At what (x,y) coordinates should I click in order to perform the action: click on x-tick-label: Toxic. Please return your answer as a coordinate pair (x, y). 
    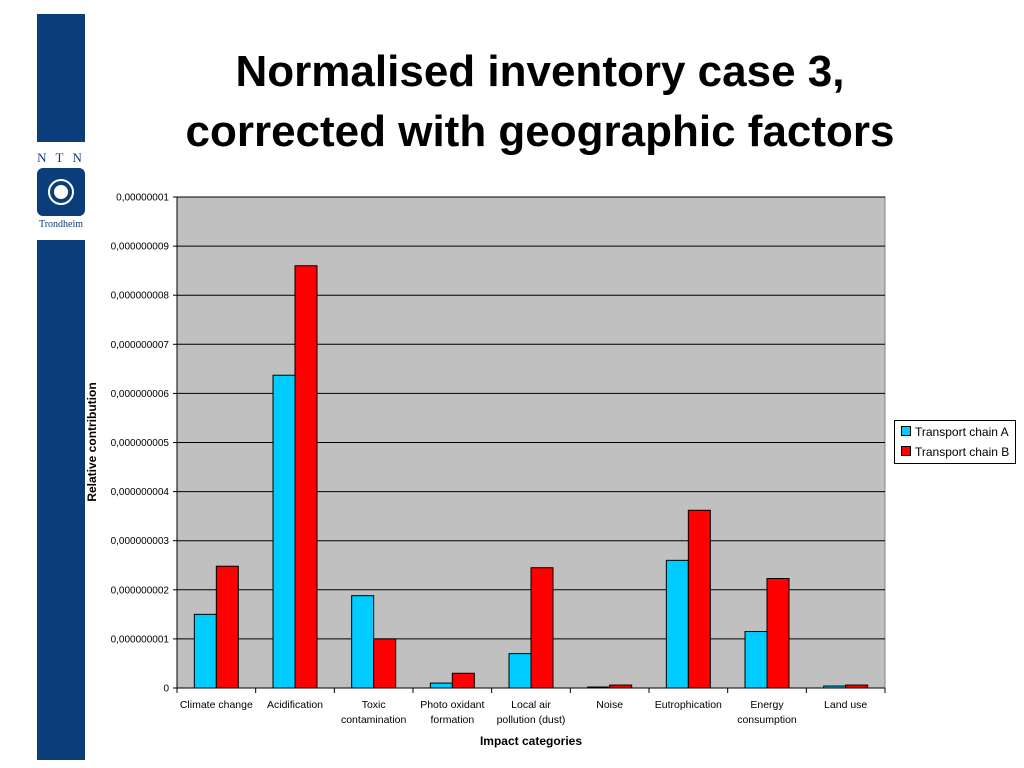
    Looking at the image, I should click on (374, 705).